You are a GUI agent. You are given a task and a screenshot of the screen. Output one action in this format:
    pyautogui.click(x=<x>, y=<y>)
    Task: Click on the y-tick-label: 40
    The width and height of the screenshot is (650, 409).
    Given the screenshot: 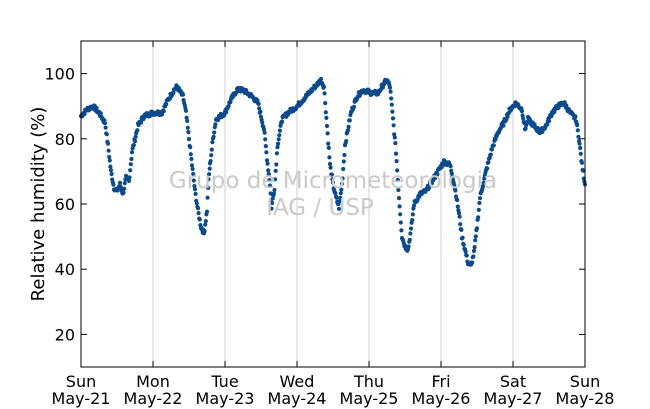 What is the action you would take?
    pyautogui.click(x=65, y=269)
    